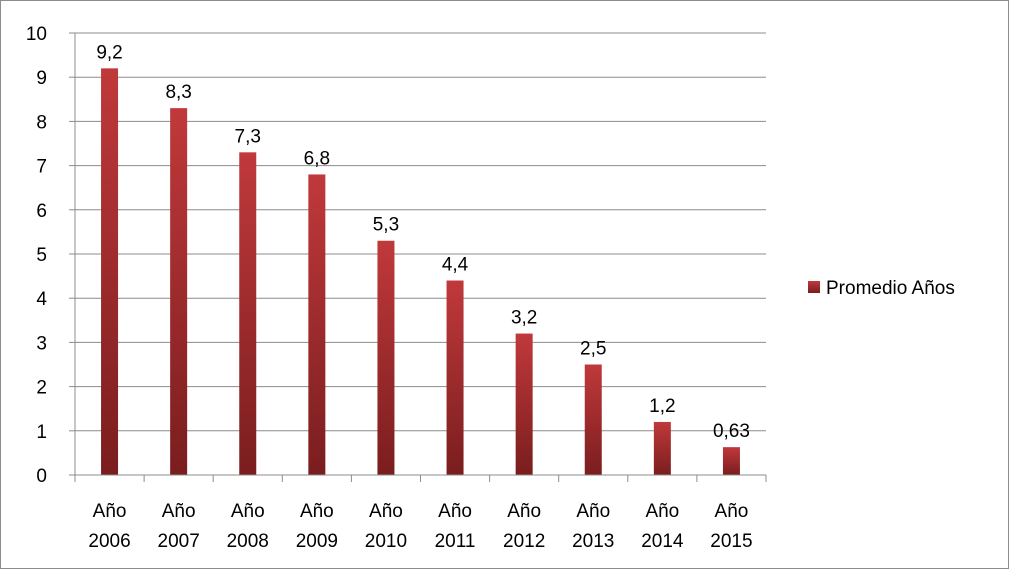  What do you see at coordinates (662, 526) in the screenshot?
I see `category-label: Año 2014` at bounding box center [662, 526].